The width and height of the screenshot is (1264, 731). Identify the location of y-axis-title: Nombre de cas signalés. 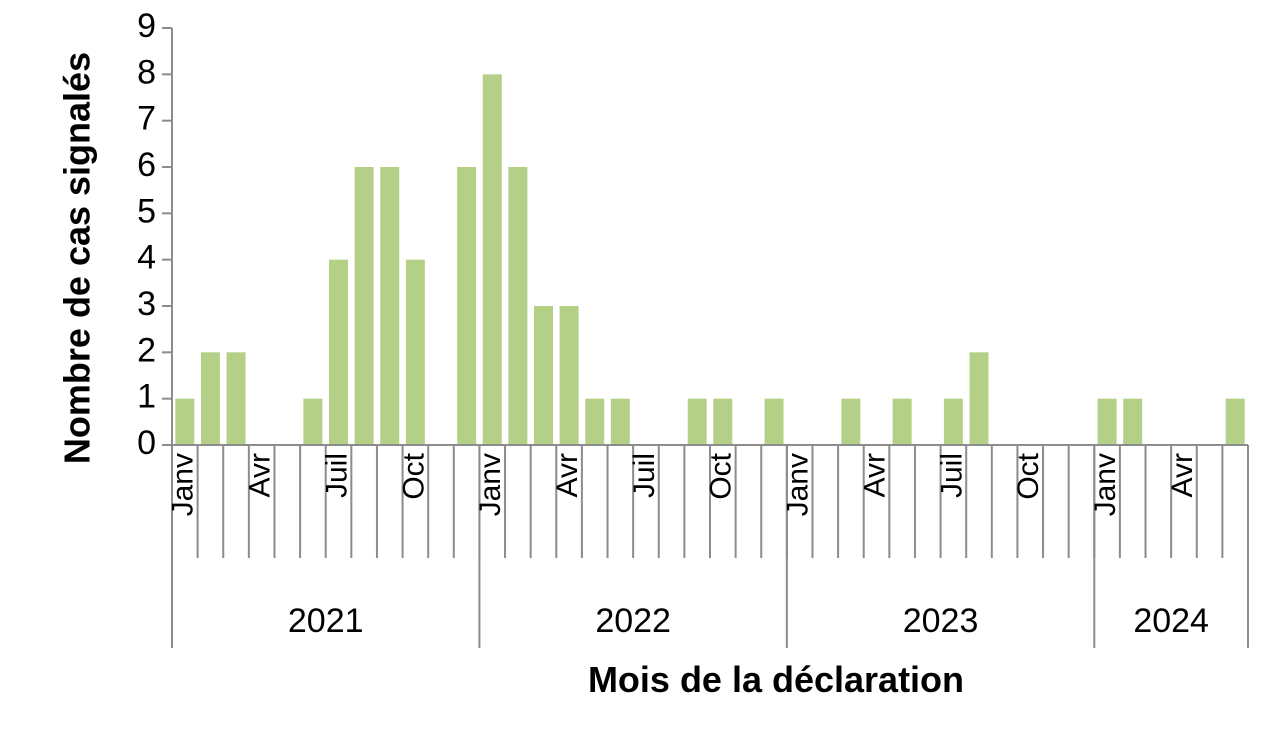
(77, 258).